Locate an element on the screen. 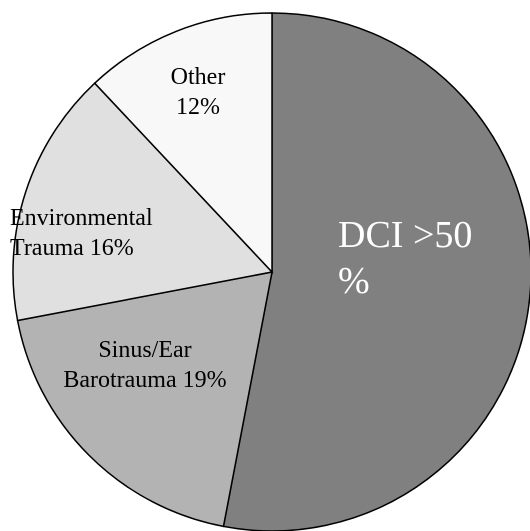  slice-label: DCI >50 % is located at coordinates (408, 258).